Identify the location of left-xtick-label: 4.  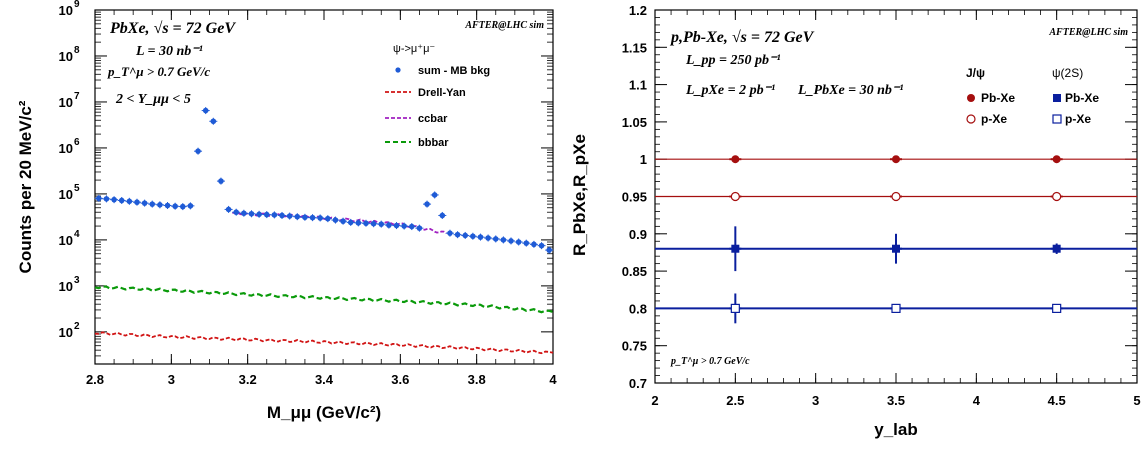
(553, 379).